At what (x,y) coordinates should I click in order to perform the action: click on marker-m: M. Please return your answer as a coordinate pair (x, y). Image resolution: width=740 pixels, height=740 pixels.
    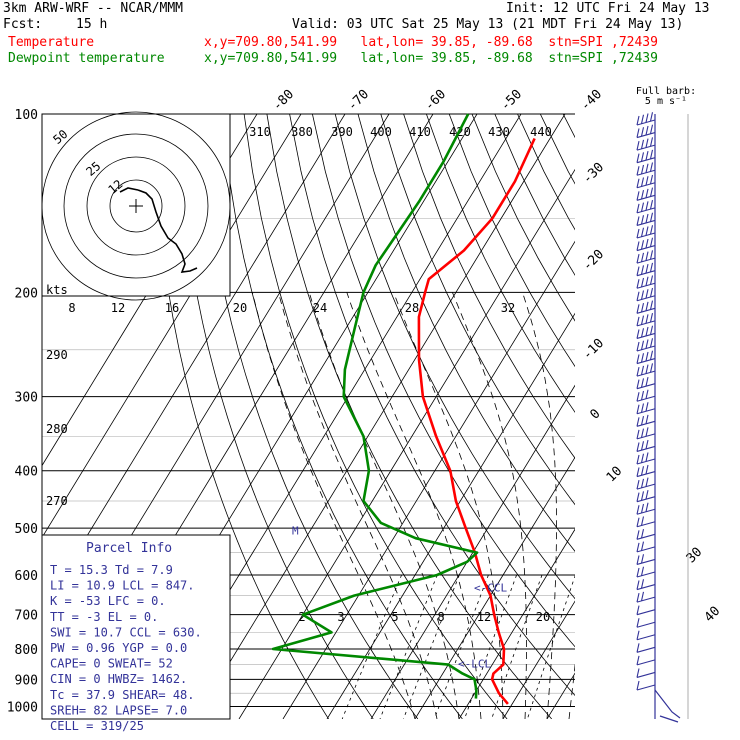
    Looking at the image, I should click on (295, 531).